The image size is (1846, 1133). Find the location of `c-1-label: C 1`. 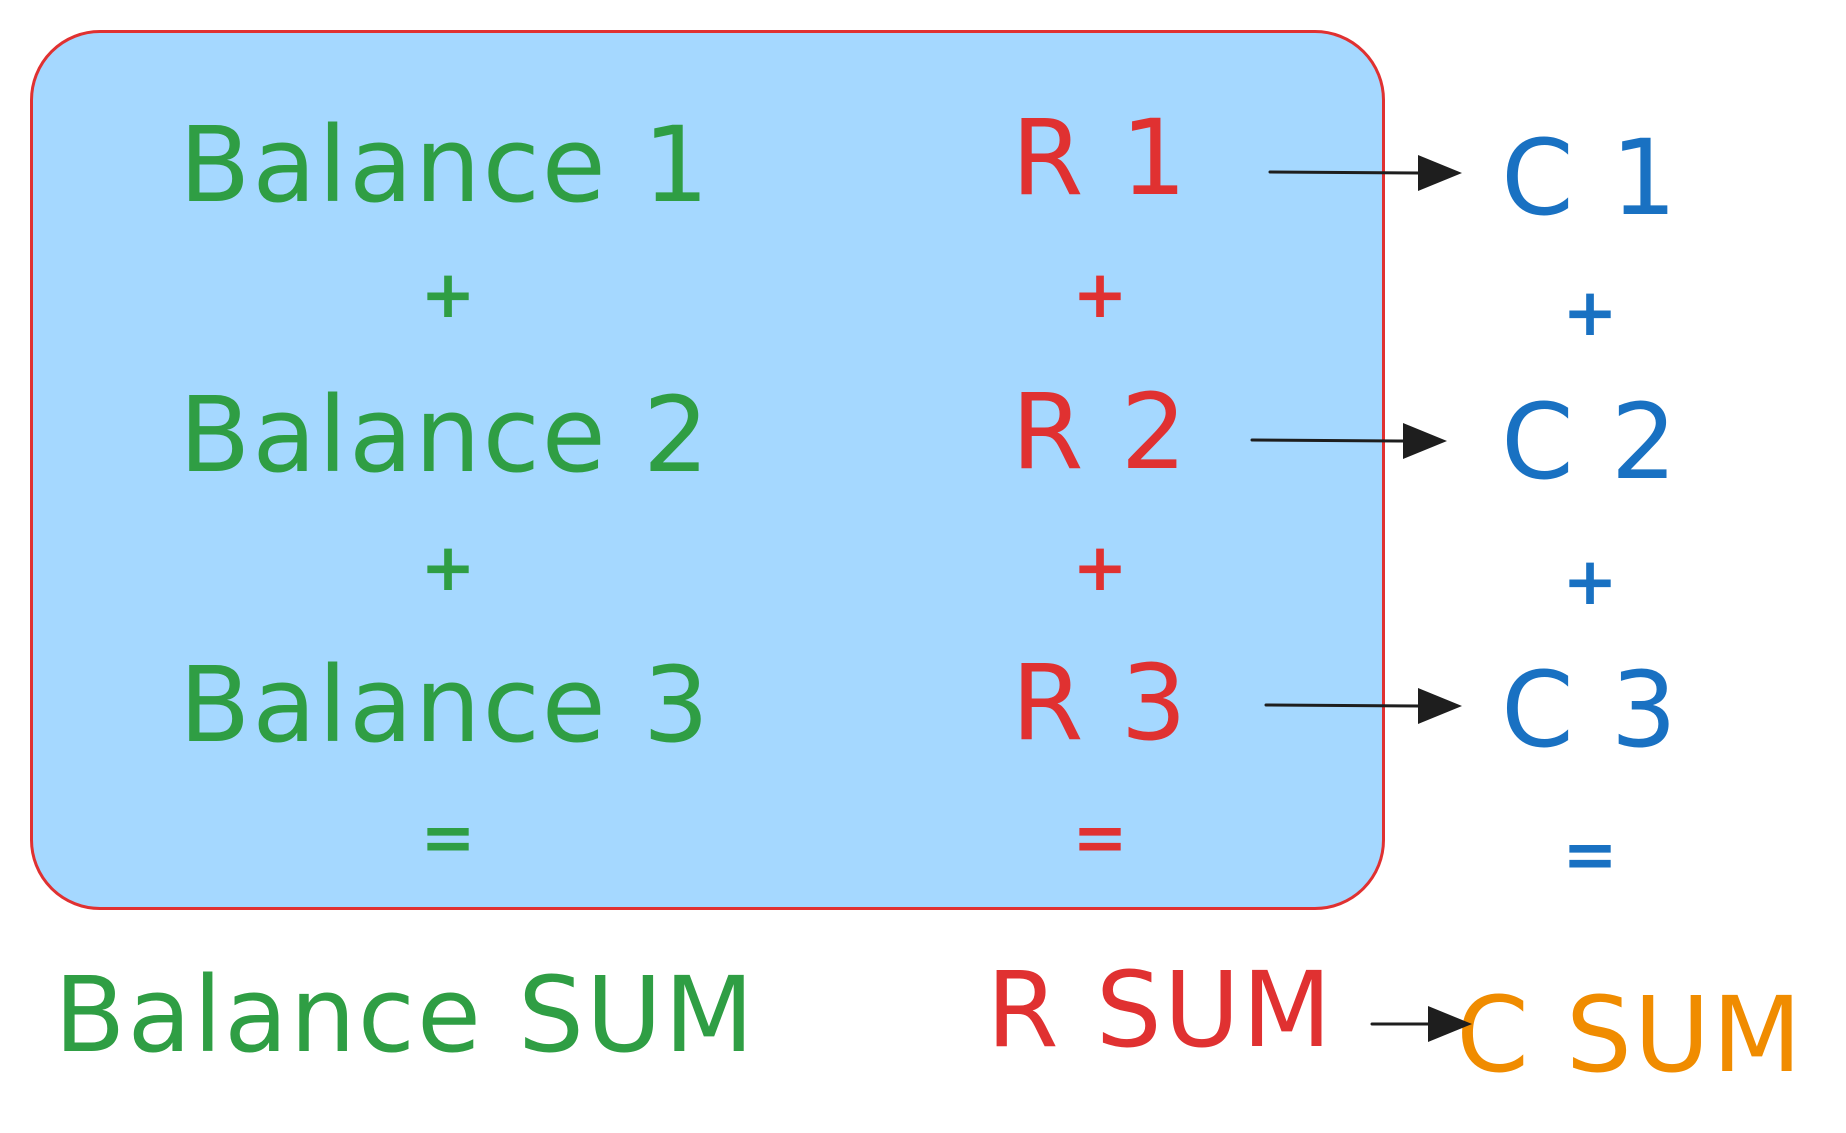

c-1-label: C 1 is located at coordinates (1590, 178).